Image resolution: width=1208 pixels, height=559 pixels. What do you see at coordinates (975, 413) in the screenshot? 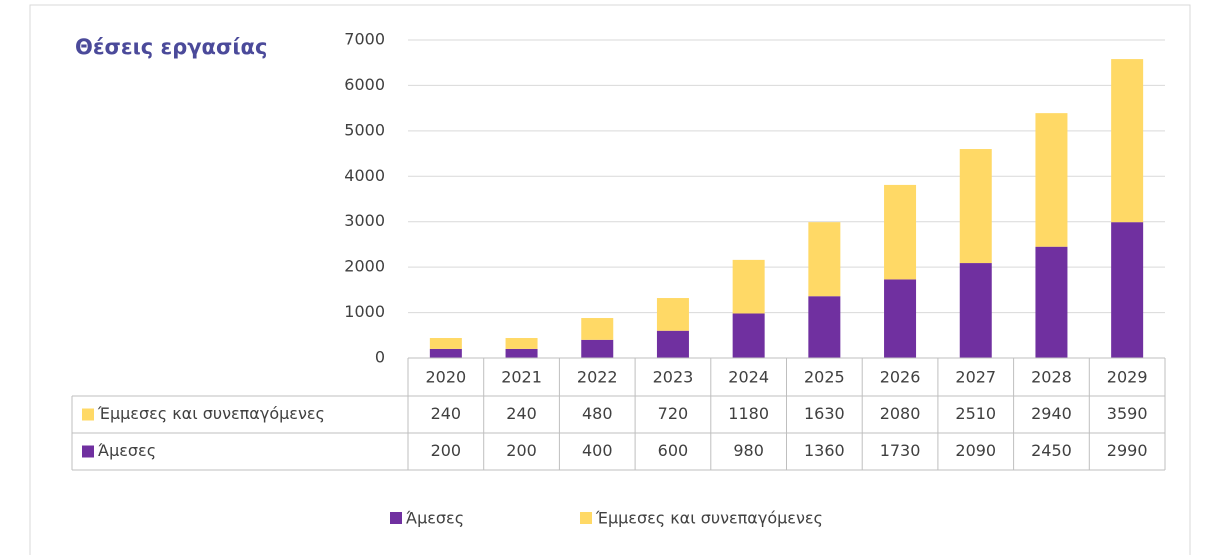
I see `table-value: 2510` at bounding box center [975, 413].